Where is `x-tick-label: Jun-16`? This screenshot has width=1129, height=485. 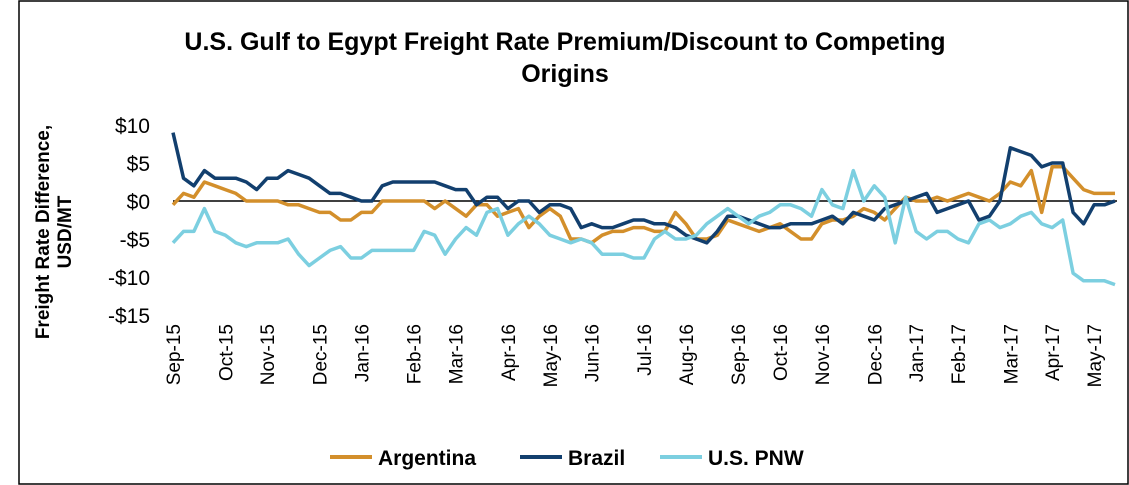 x-tick-label: Jun-16 is located at coordinates (593, 353).